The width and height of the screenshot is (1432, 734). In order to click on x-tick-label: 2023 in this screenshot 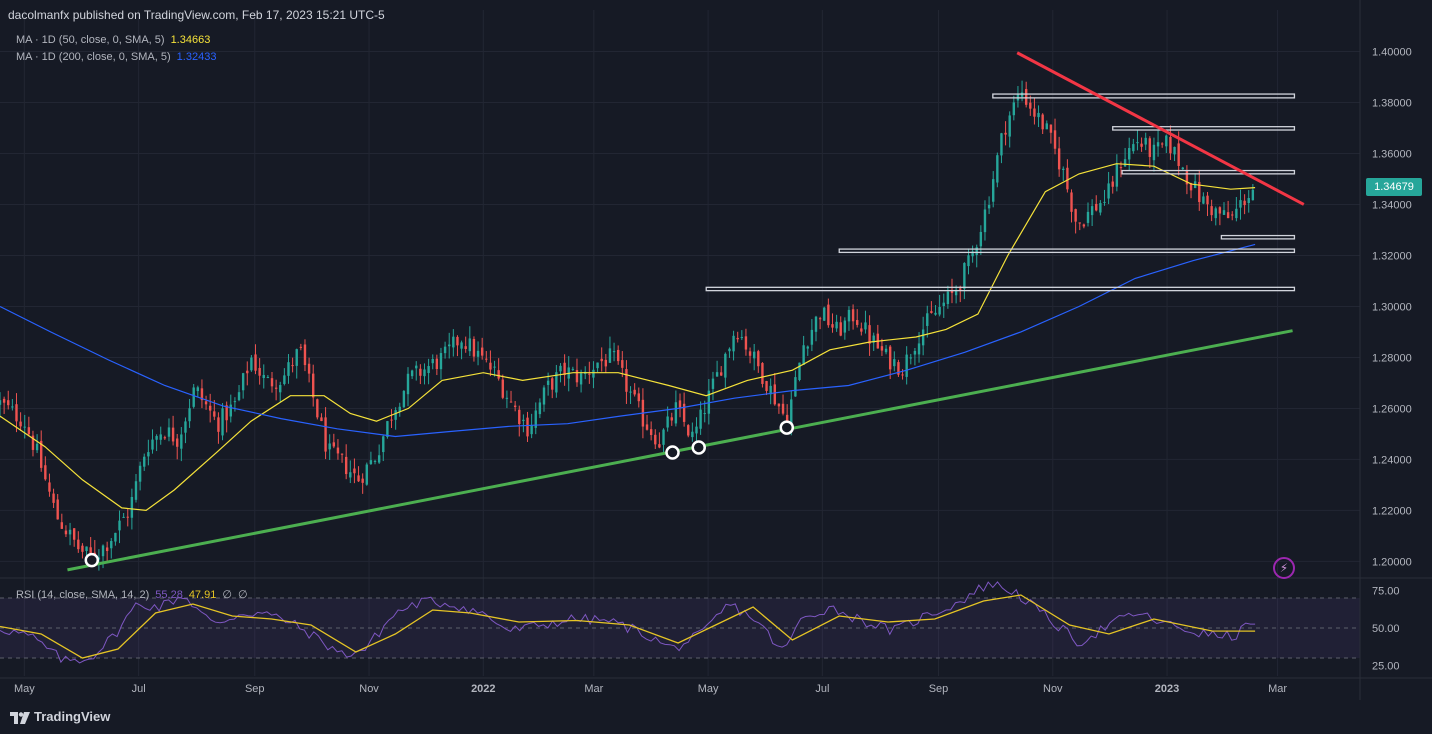, I will do `click(1167, 689)`.